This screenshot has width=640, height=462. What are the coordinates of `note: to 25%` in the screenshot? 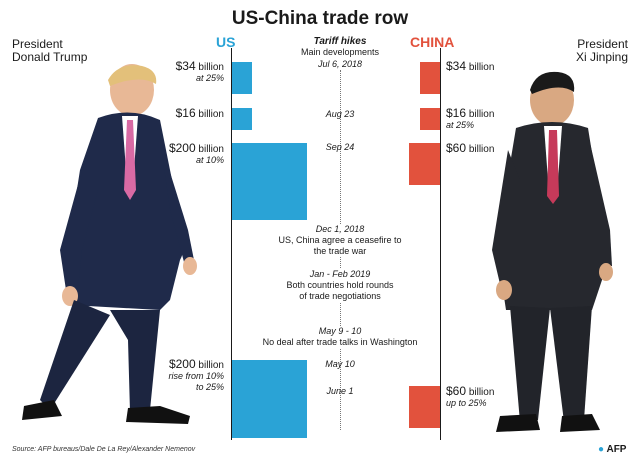 It's located at (209, 387).